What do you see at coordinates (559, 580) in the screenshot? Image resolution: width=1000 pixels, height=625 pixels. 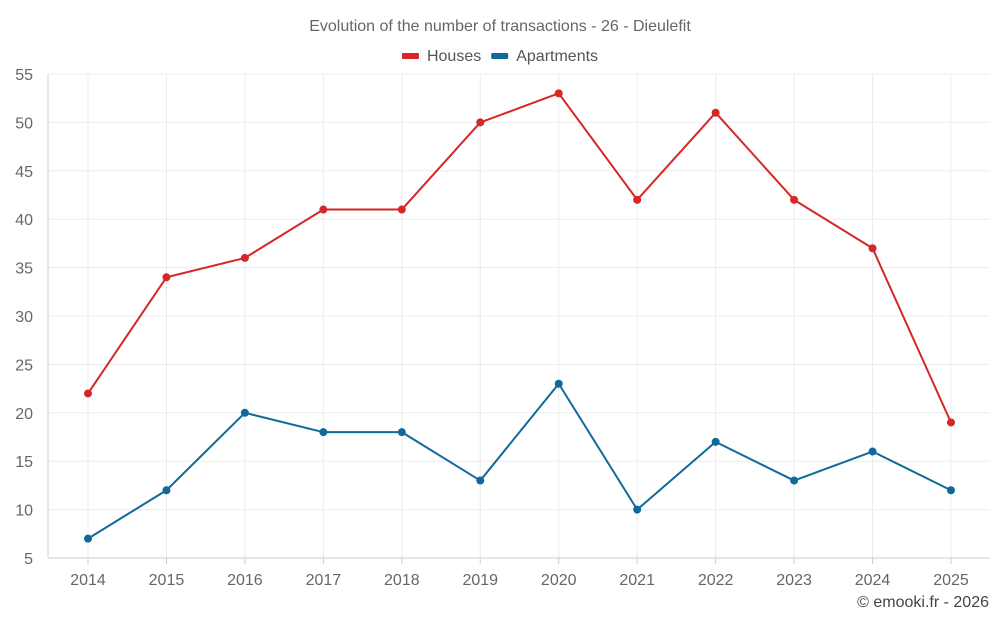 I see `x-tick-label: 2020` at bounding box center [559, 580].